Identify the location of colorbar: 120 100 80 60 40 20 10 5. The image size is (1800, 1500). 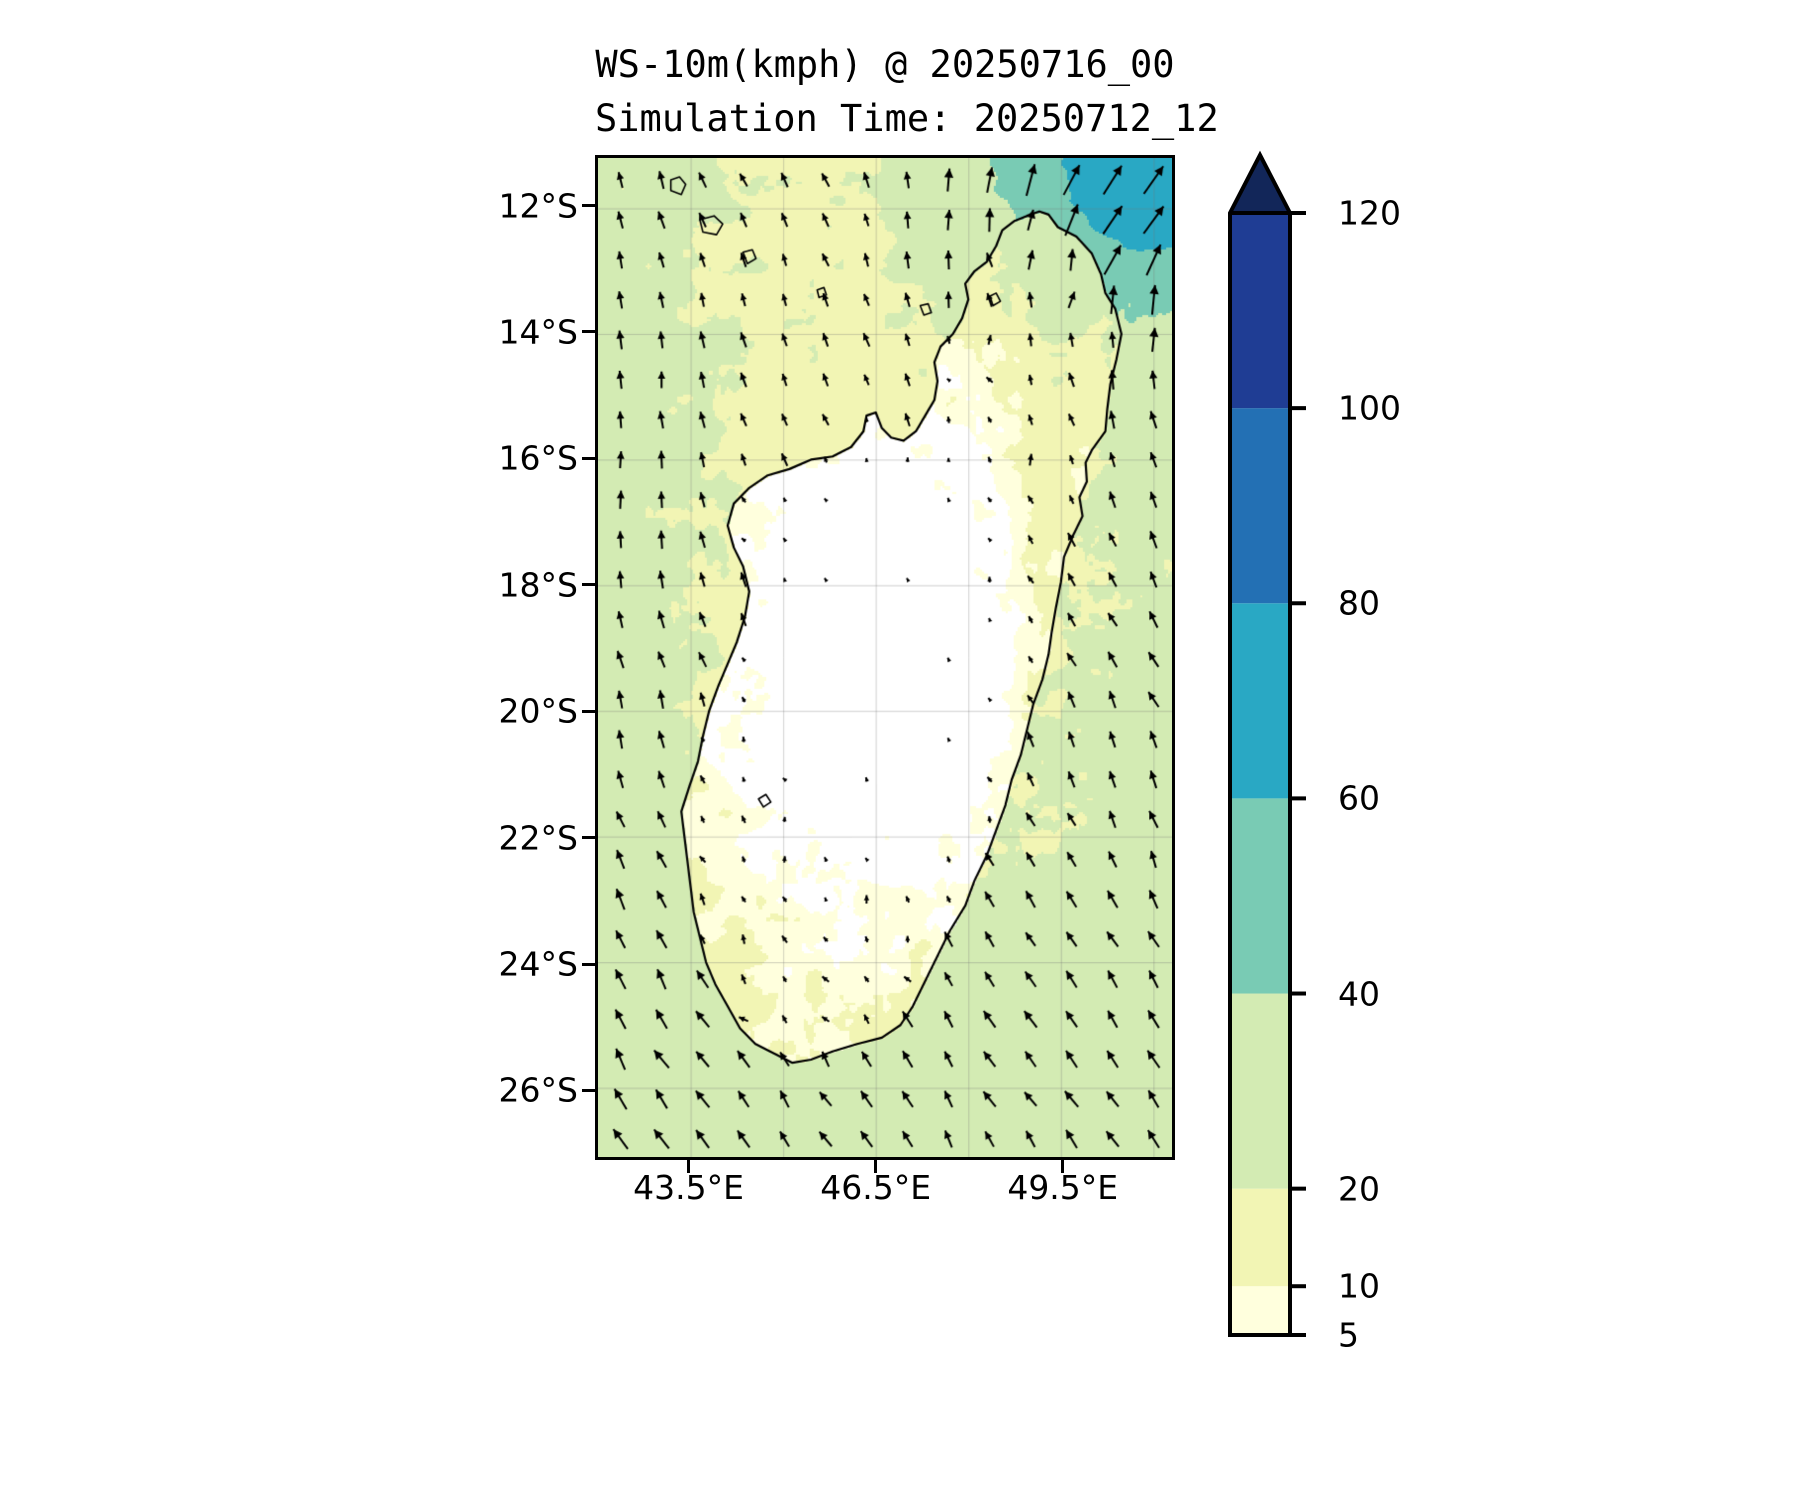
(1353, 751).